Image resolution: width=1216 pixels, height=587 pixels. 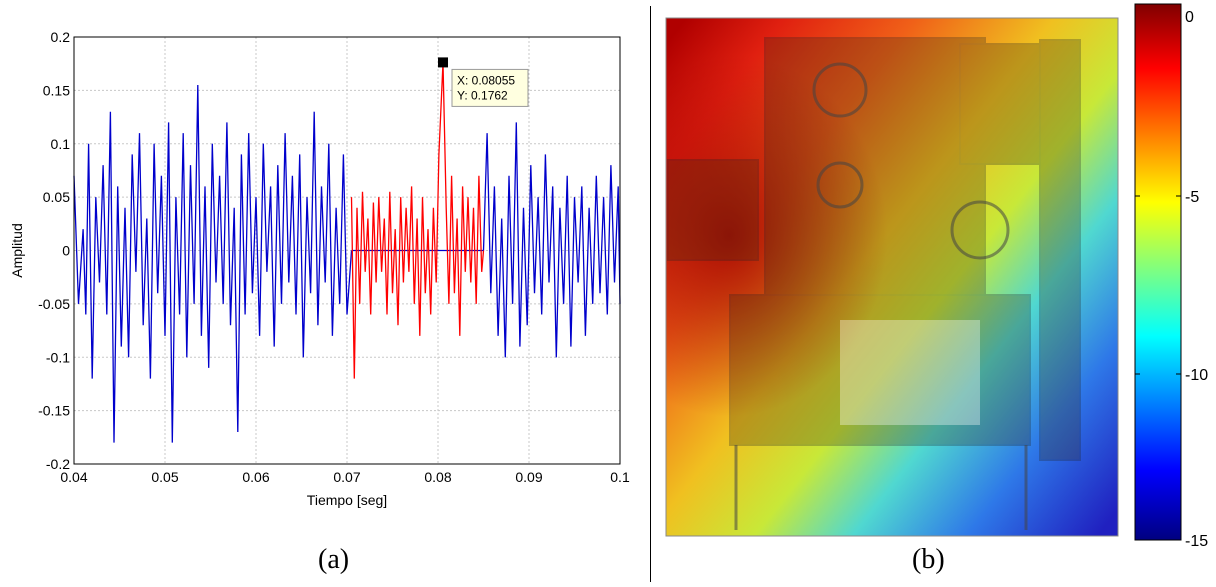 What do you see at coordinates (1196, 375) in the screenshot?
I see `colorbar-tick-minus10: -10` at bounding box center [1196, 375].